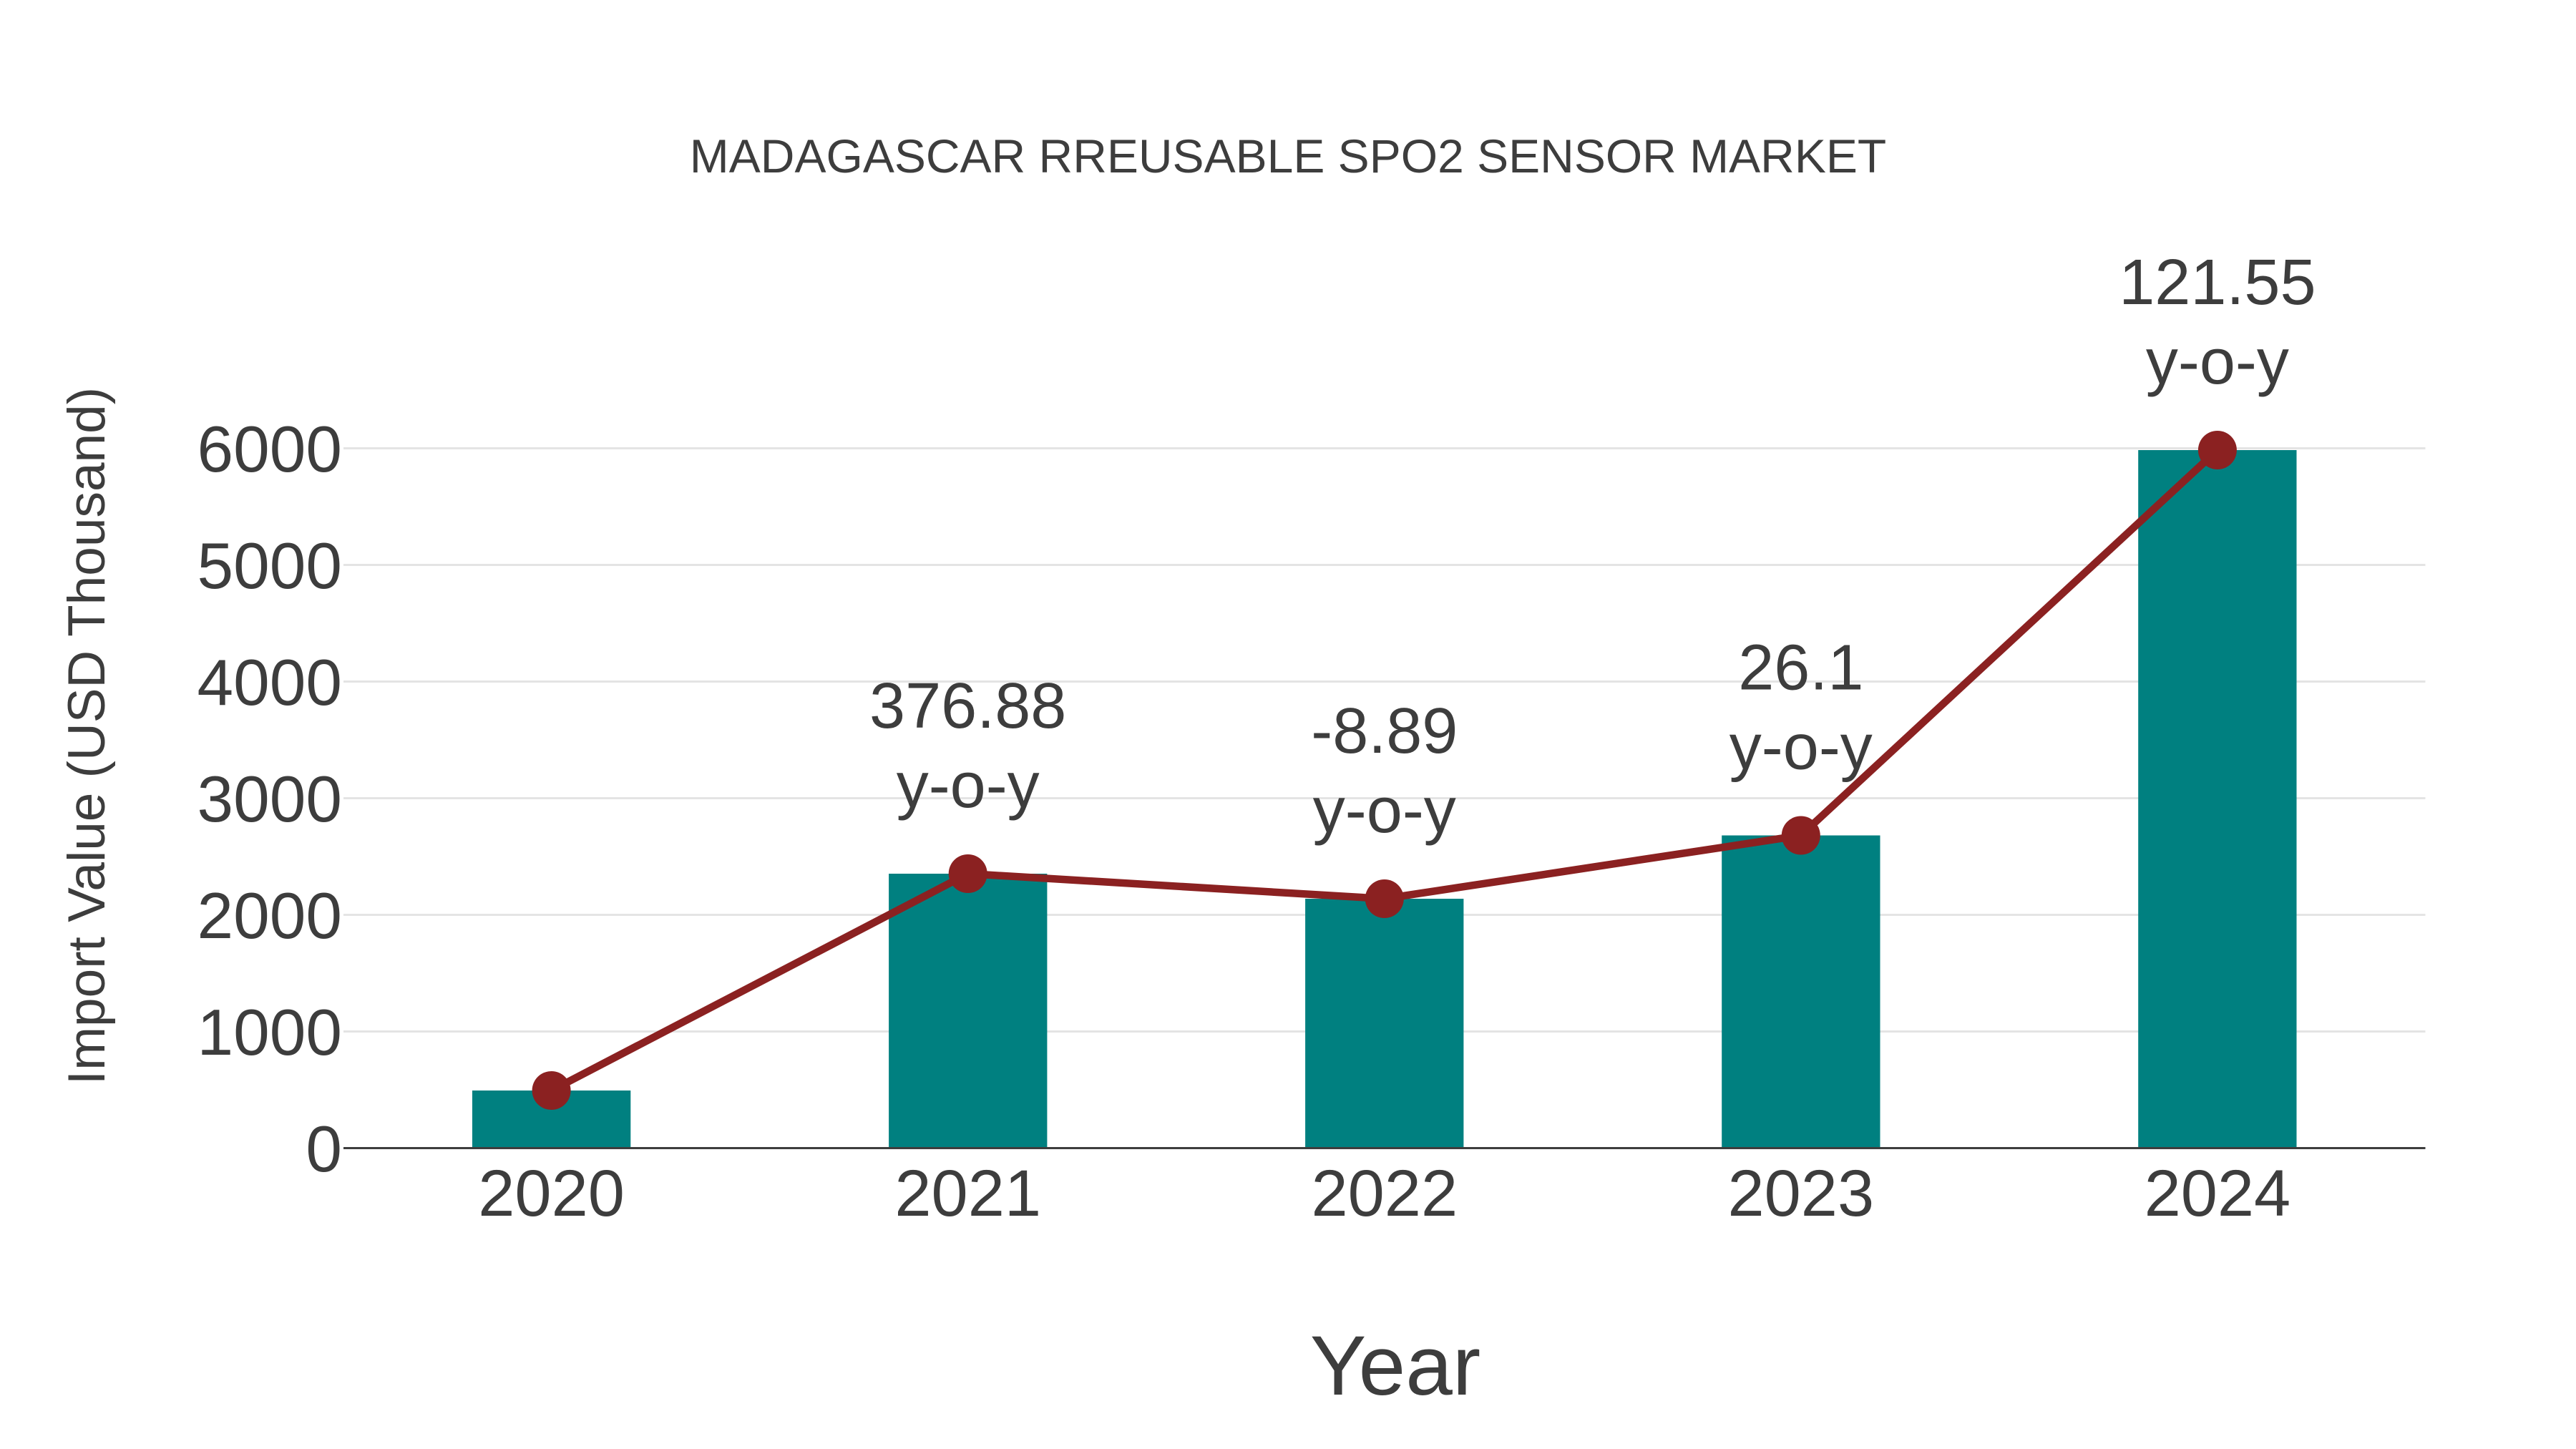 The height and width of the screenshot is (1449, 2576). I want to click on svg-text: 6000, so click(269, 450).